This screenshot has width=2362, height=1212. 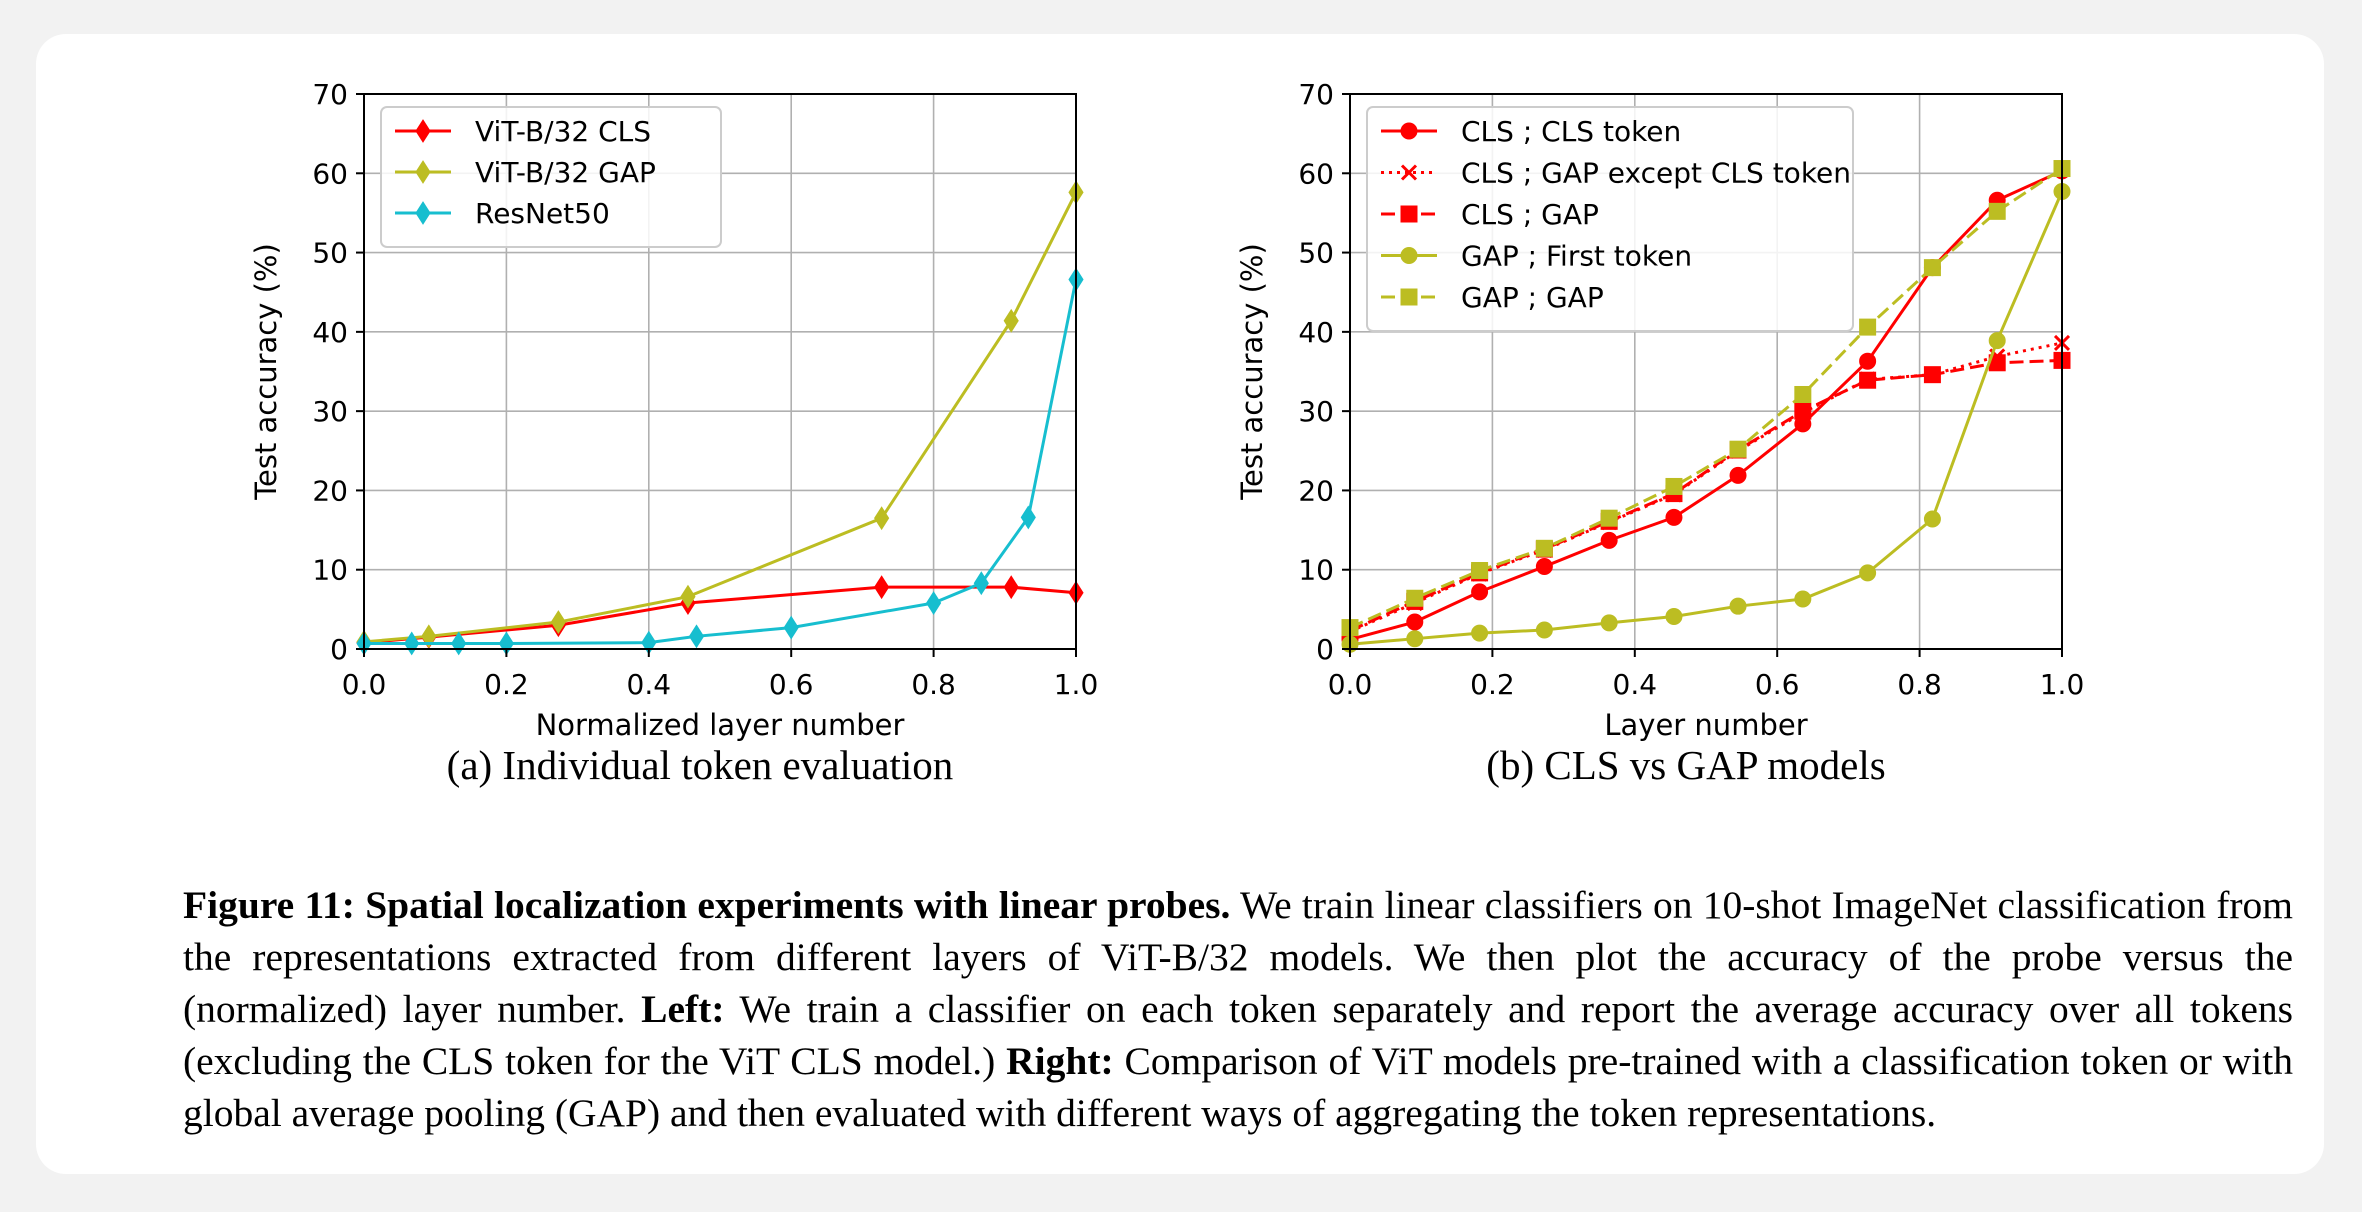 What do you see at coordinates (1532, 297) in the screenshot?
I see `legend-label: GAP ; GAP` at bounding box center [1532, 297].